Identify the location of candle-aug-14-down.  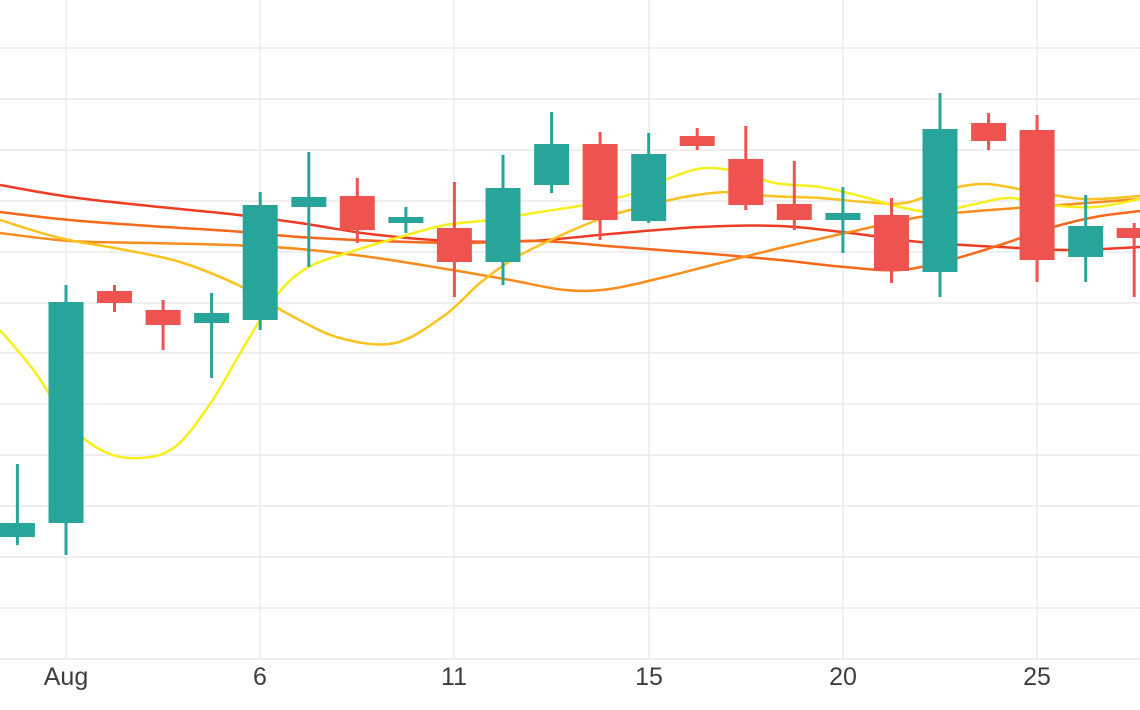
(600, 186).